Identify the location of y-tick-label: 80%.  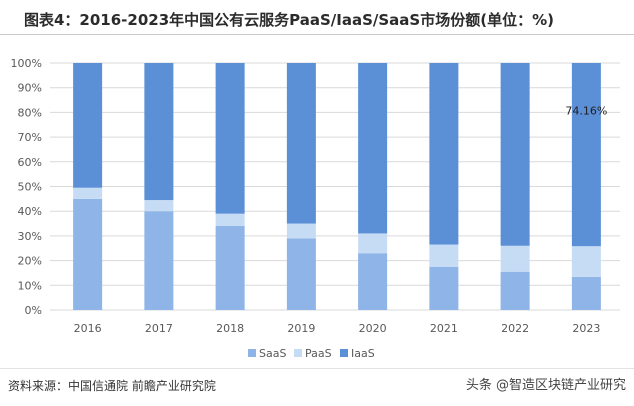
(30, 112).